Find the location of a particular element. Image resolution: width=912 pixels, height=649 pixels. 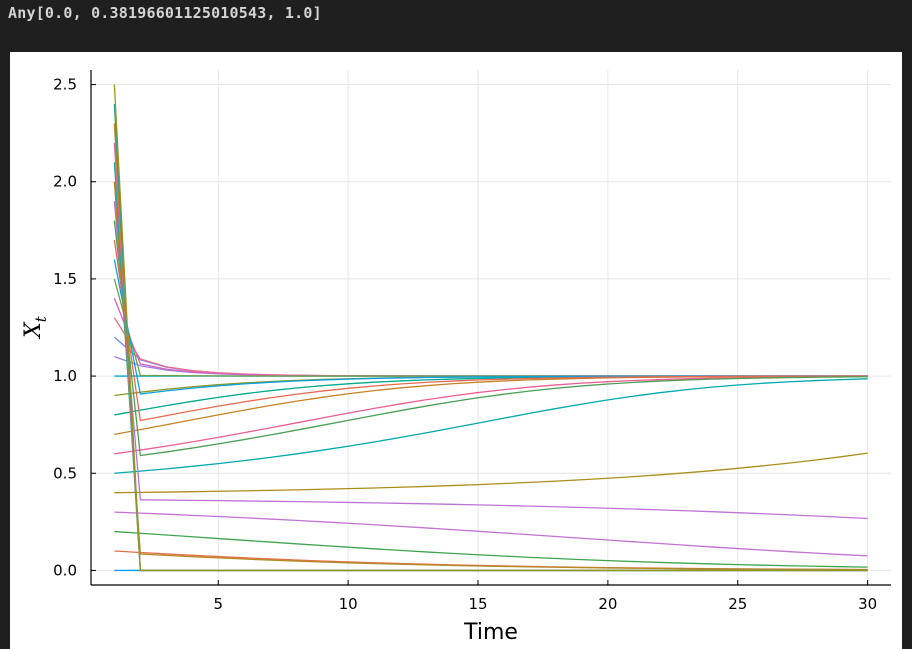

y-tick-label: 0.0 is located at coordinates (65, 570).